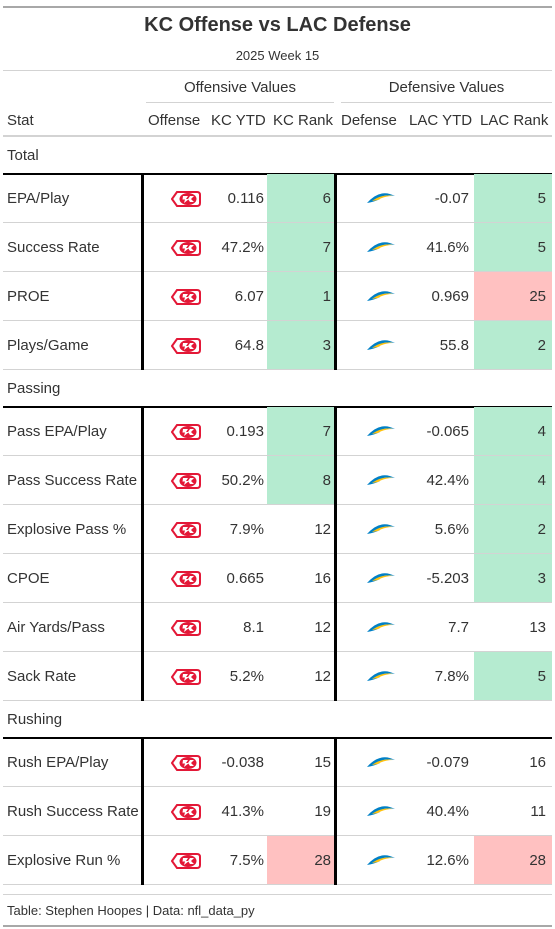 Image resolution: width=555 pixels, height=929 pixels. What do you see at coordinates (35, 719) in the screenshot?
I see `group-label-rushing: Rushing` at bounding box center [35, 719].